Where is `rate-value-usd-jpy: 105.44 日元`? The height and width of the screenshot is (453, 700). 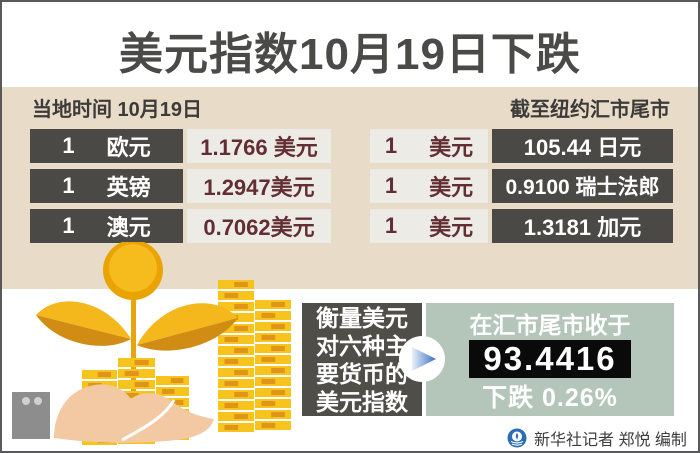
rate-value-usd-jpy: 105.44 日元 is located at coordinates (582, 146).